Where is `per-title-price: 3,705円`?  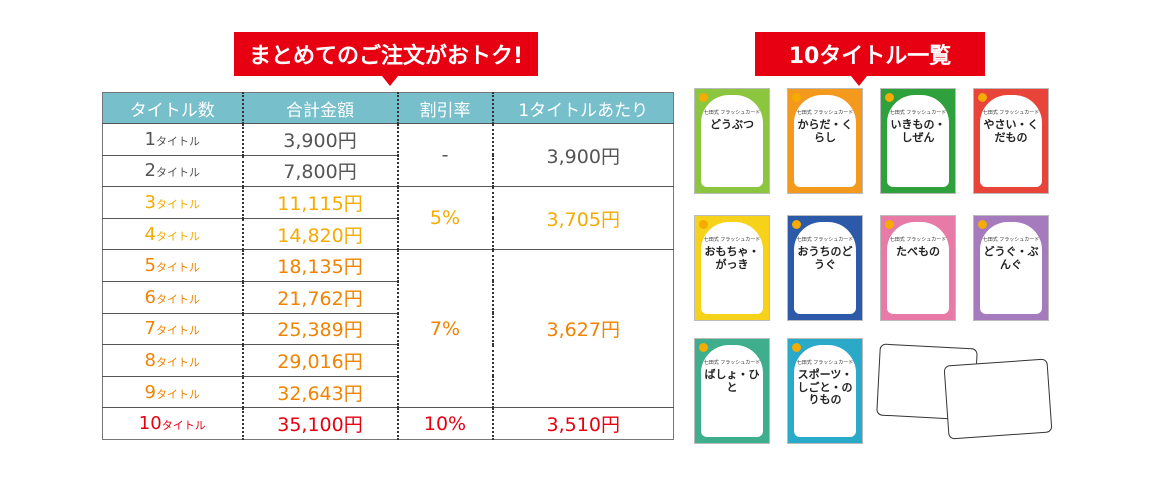
per-title-price: 3,705円 is located at coordinates (582, 218).